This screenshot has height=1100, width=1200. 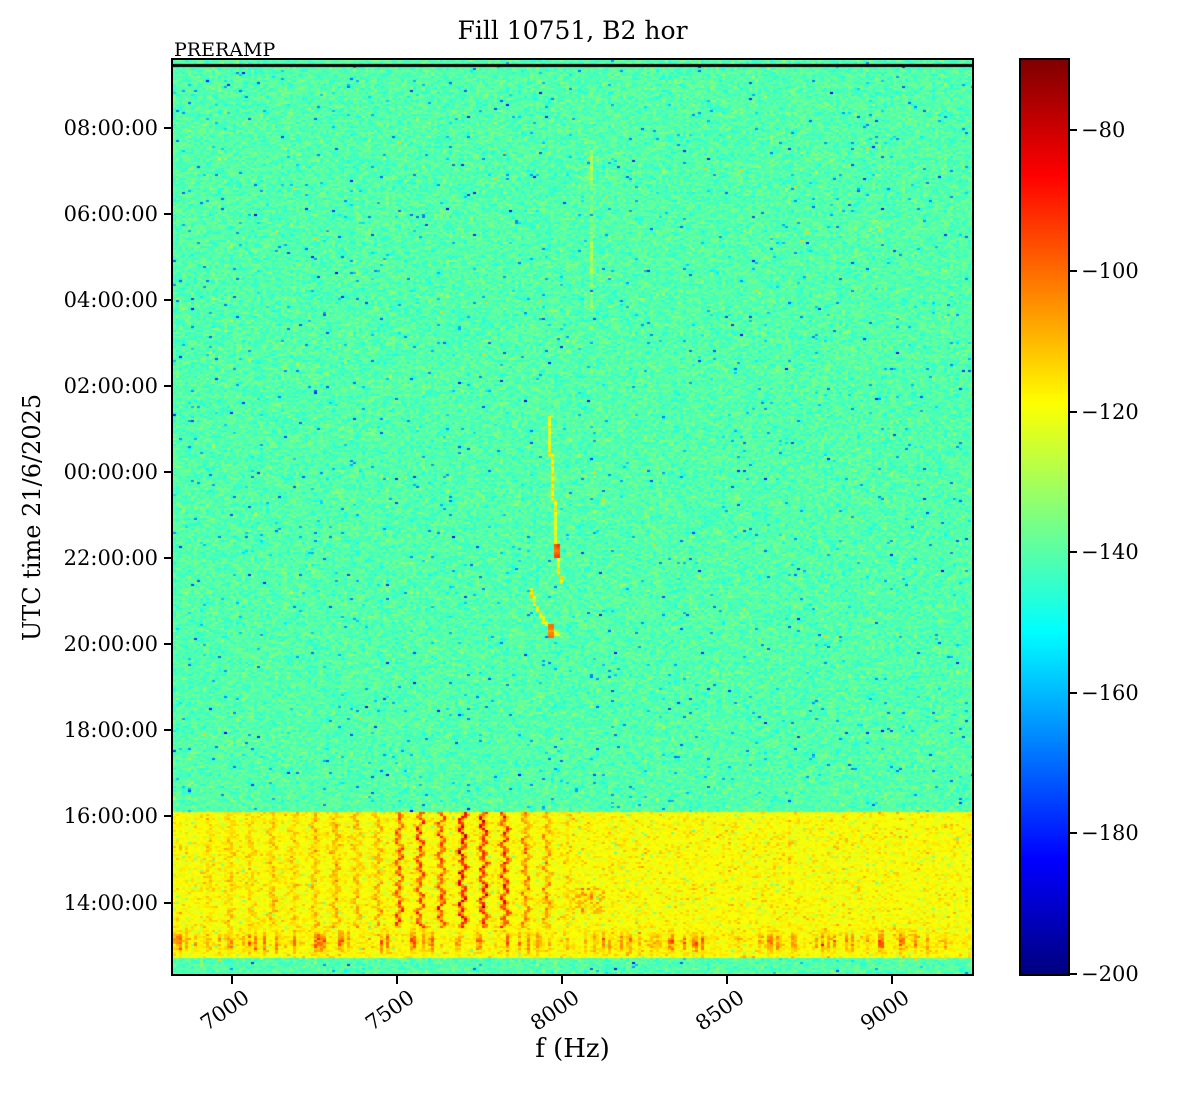 What do you see at coordinates (1110, 692) in the screenshot?
I see `colorbar-tick-label: −160` at bounding box center [1110, 692].